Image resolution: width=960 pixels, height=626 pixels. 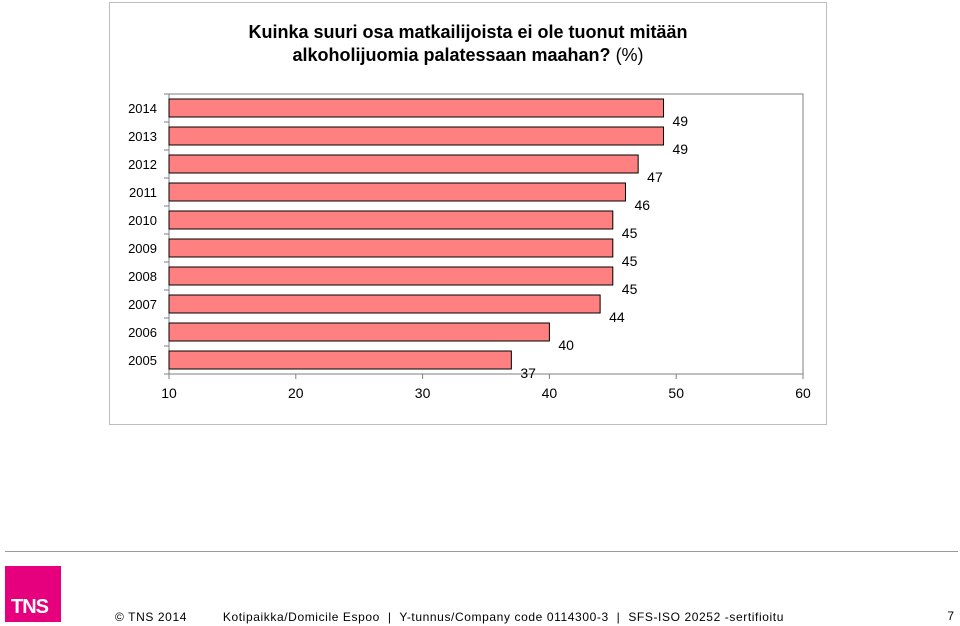 I want to click on footer-copyright: © TNS 2014, so click(x=151, y=617).